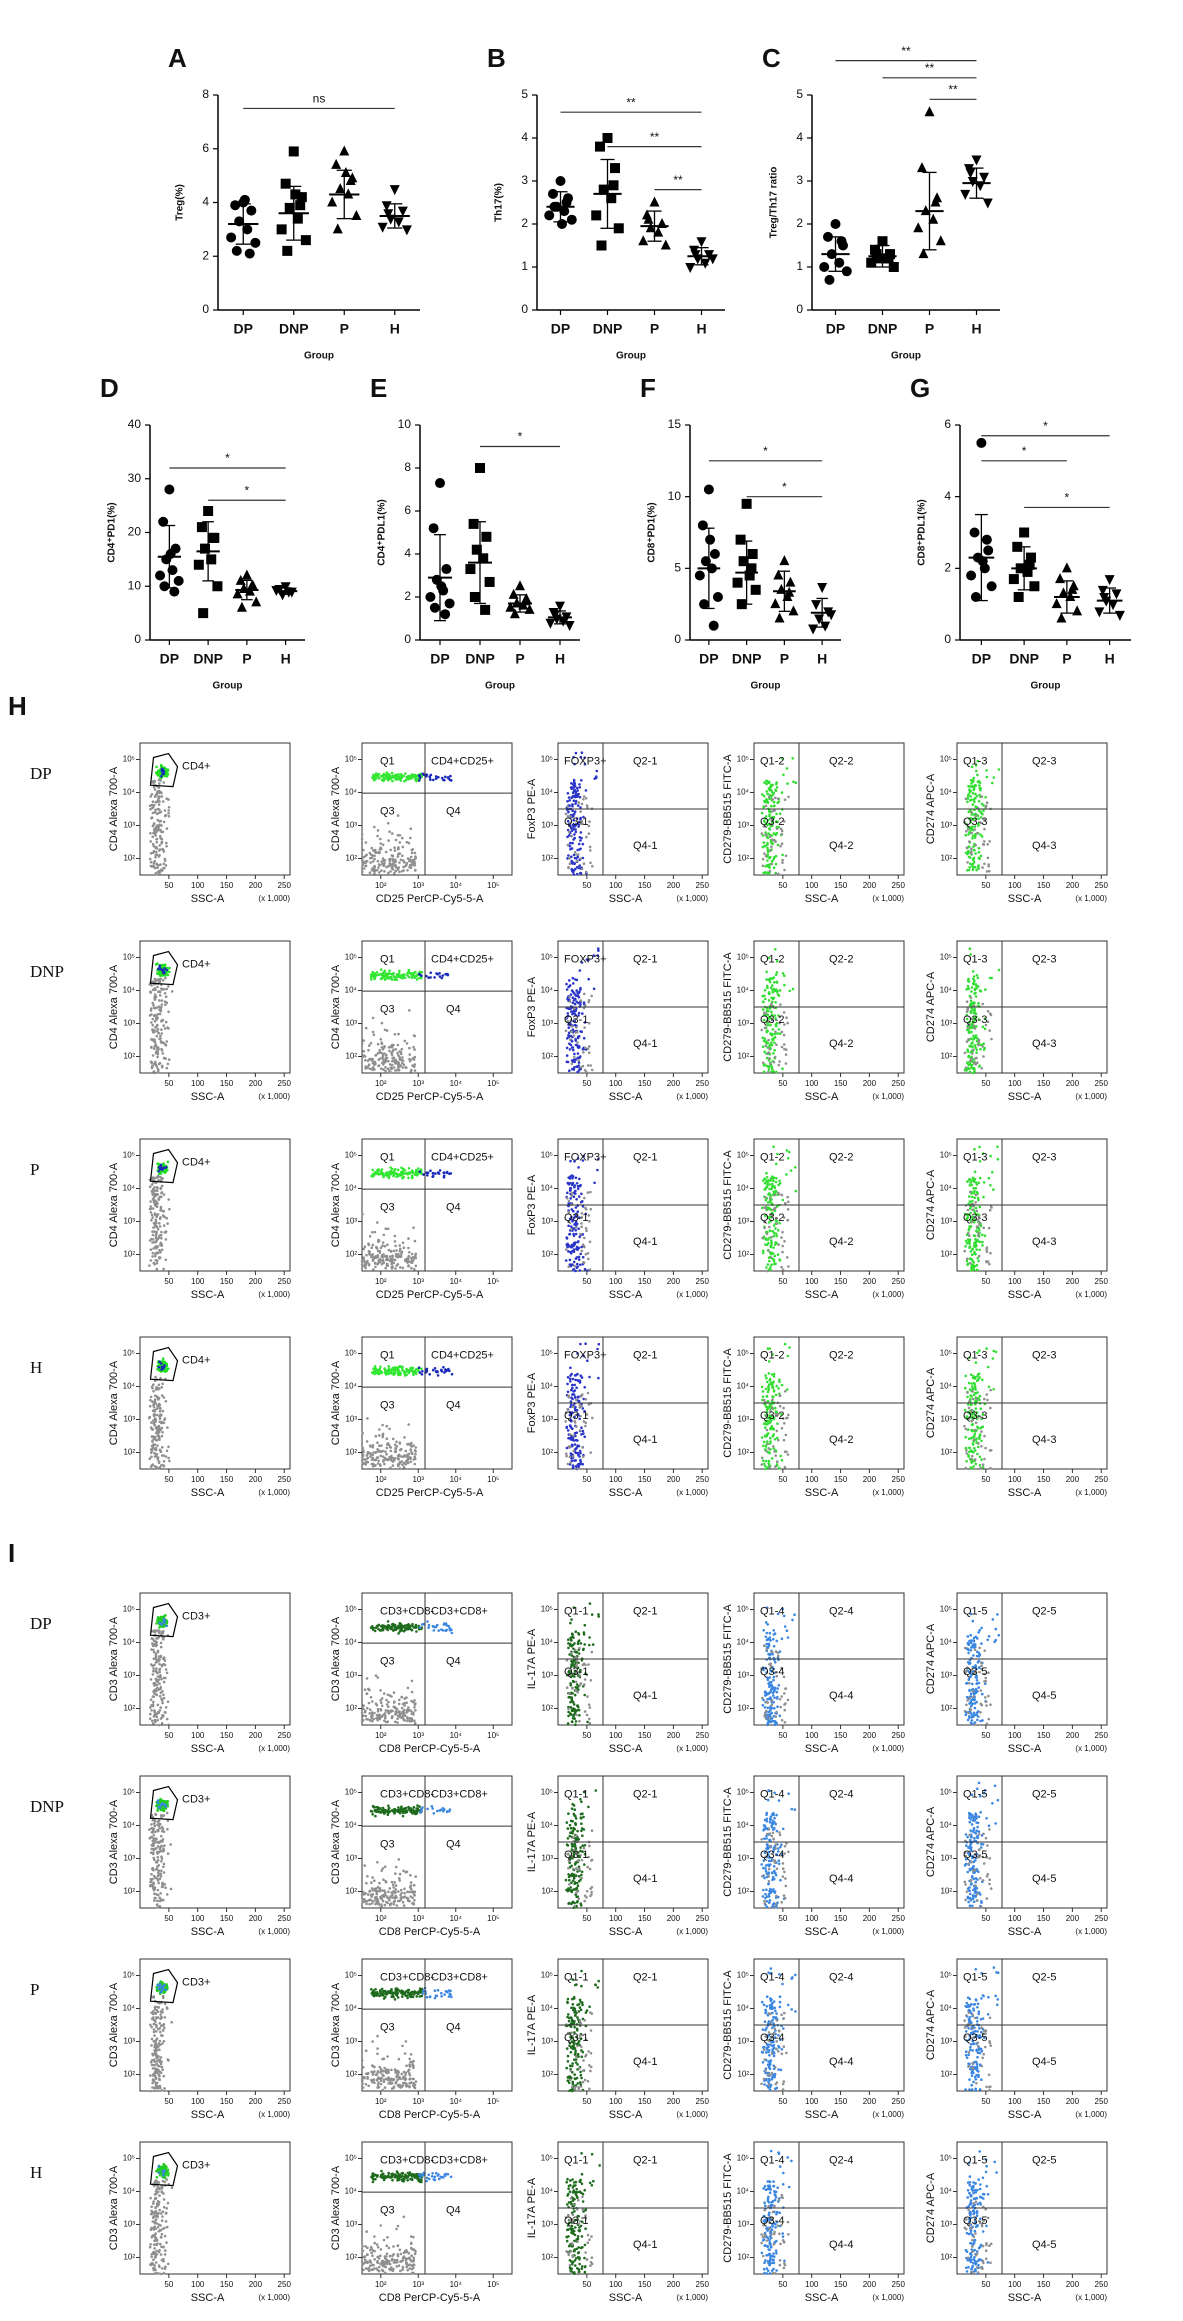 The width and height of the screenshot is (1183, 2321). I want to click on panel-letter: G, so click(920, 388).